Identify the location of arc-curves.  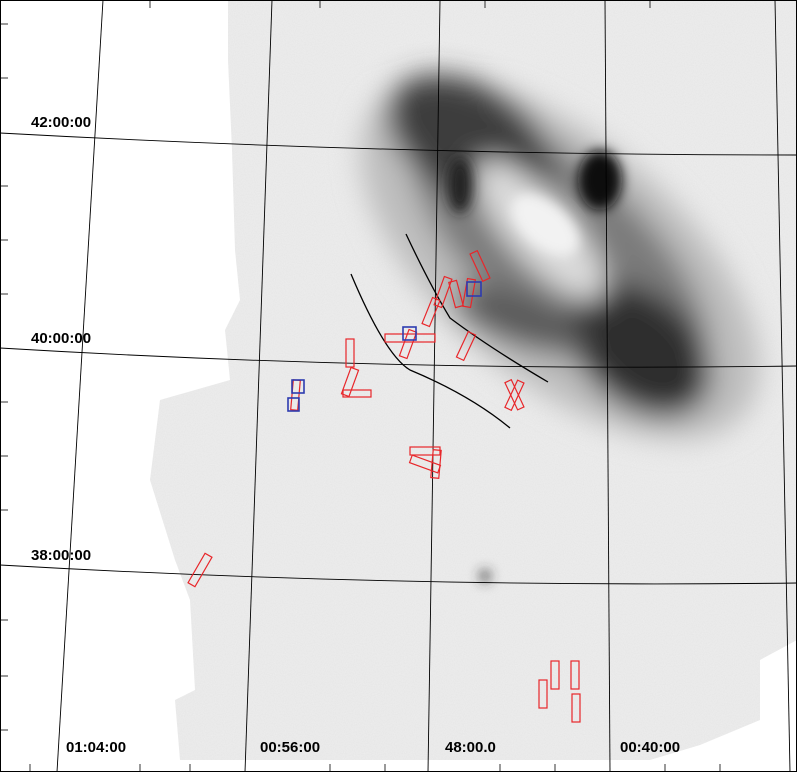
(449, 331).